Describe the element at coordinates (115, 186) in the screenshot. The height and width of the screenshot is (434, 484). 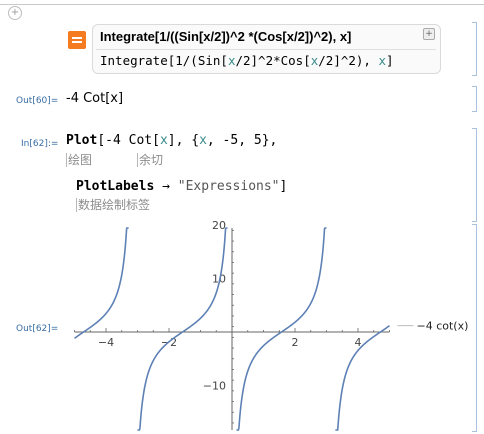
I see `plotlabels-option: PlotLabels` at that location.